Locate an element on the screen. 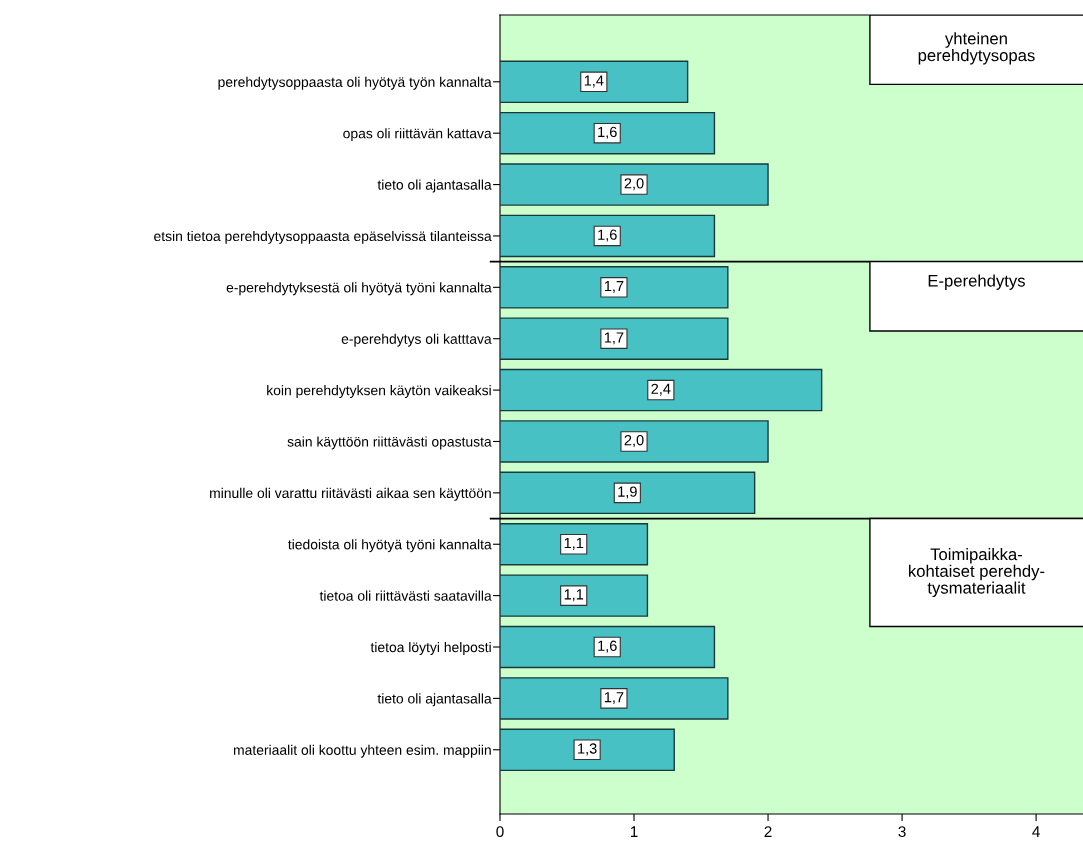 The height and width of the screenshot is (845, 1083). y-tick-label: tietoa löytyi helposti is located at coordinates (430, 648).